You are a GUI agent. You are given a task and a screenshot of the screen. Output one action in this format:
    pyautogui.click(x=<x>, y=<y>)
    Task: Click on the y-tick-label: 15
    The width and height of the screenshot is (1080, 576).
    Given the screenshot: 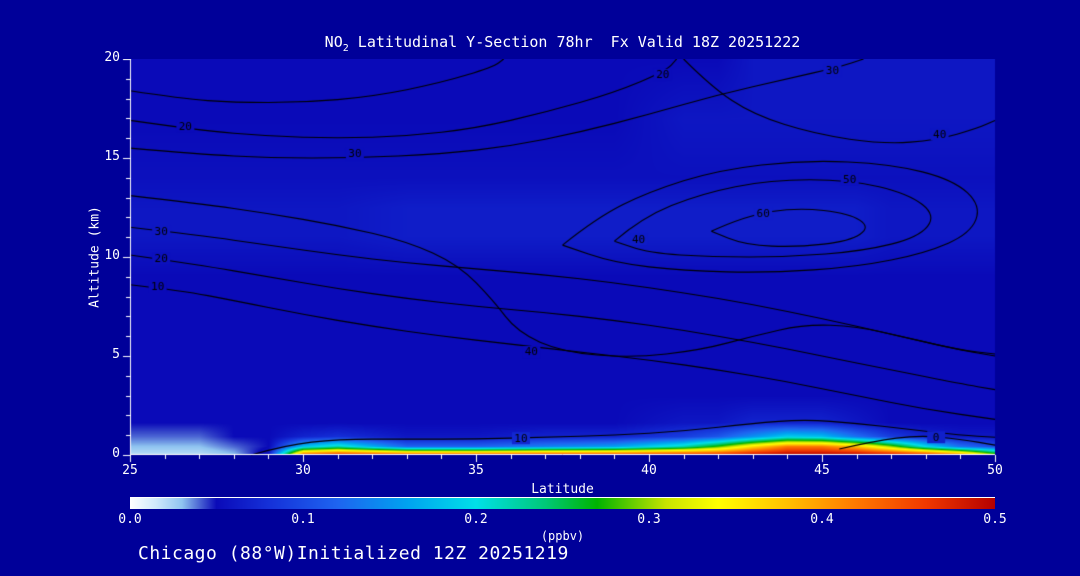 What is the action you would take?
    pyautogui.click(x=112, y=156)
    